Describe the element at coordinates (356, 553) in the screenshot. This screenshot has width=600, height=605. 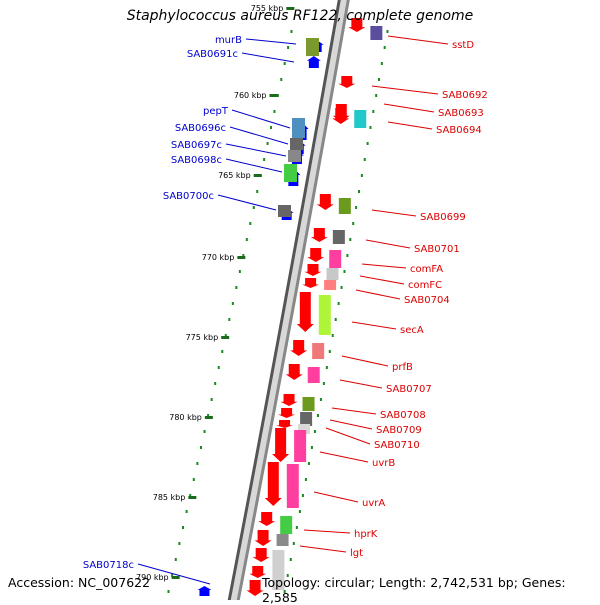
I see `forward-gene-label: lgt` at that location.